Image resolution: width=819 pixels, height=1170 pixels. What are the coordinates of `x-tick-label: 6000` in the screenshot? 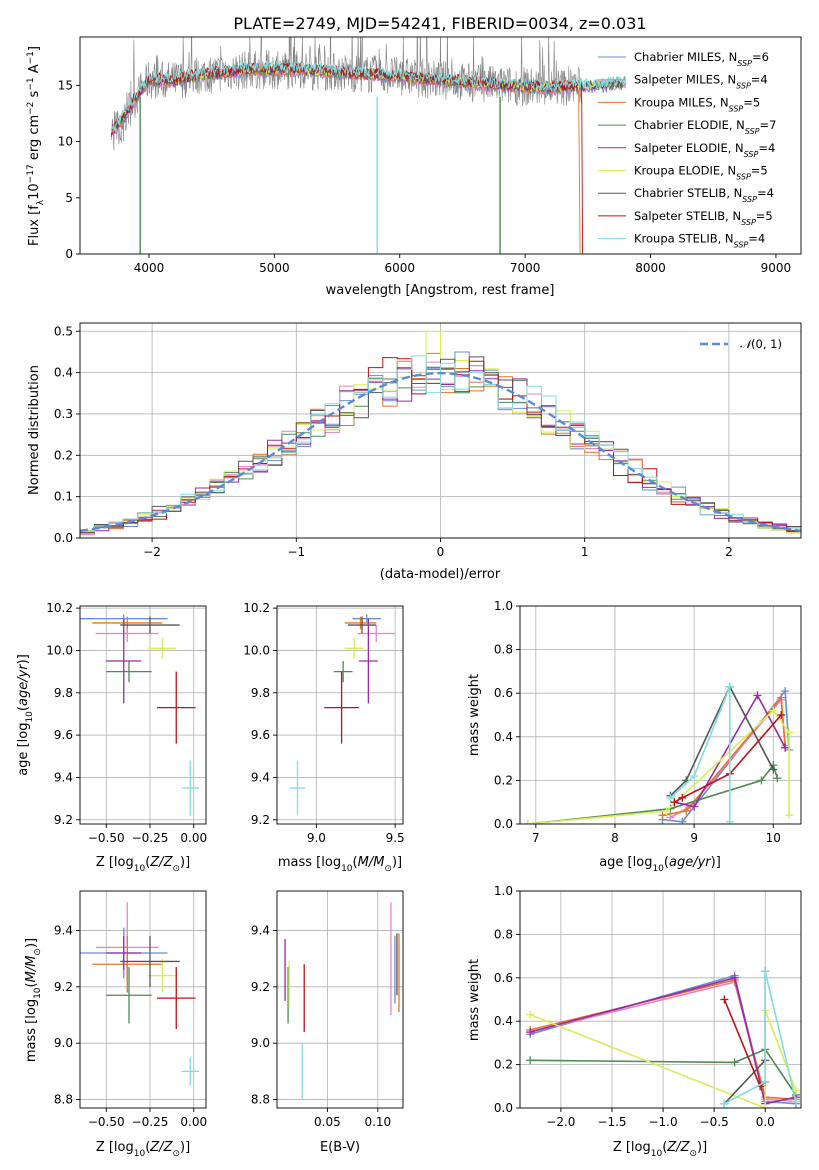 It's located at (399, 268).